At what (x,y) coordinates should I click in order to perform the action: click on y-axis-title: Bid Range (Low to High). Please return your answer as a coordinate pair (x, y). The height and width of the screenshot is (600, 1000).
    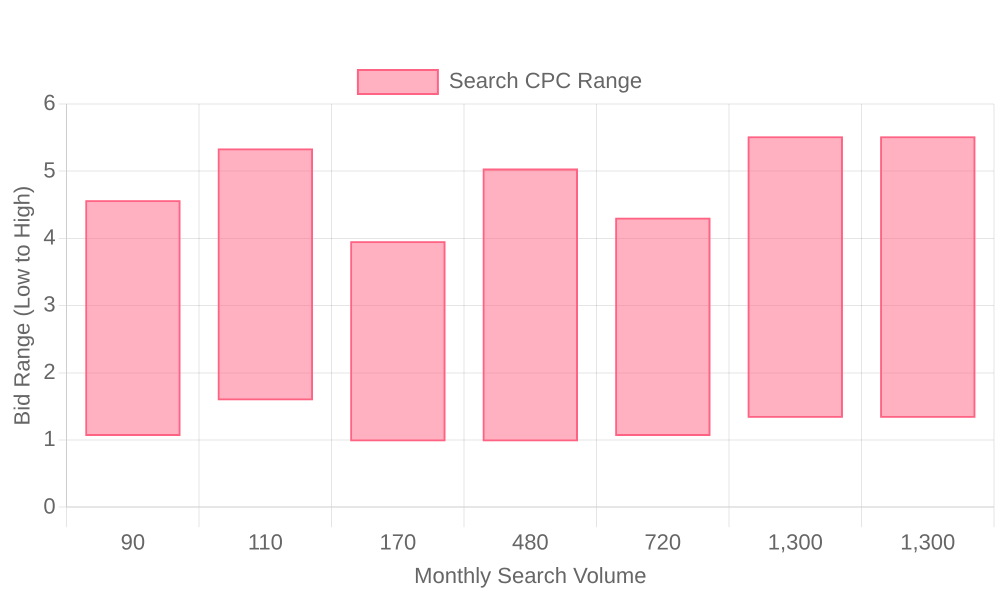
    Looking at the image, I should click on (21, 306).